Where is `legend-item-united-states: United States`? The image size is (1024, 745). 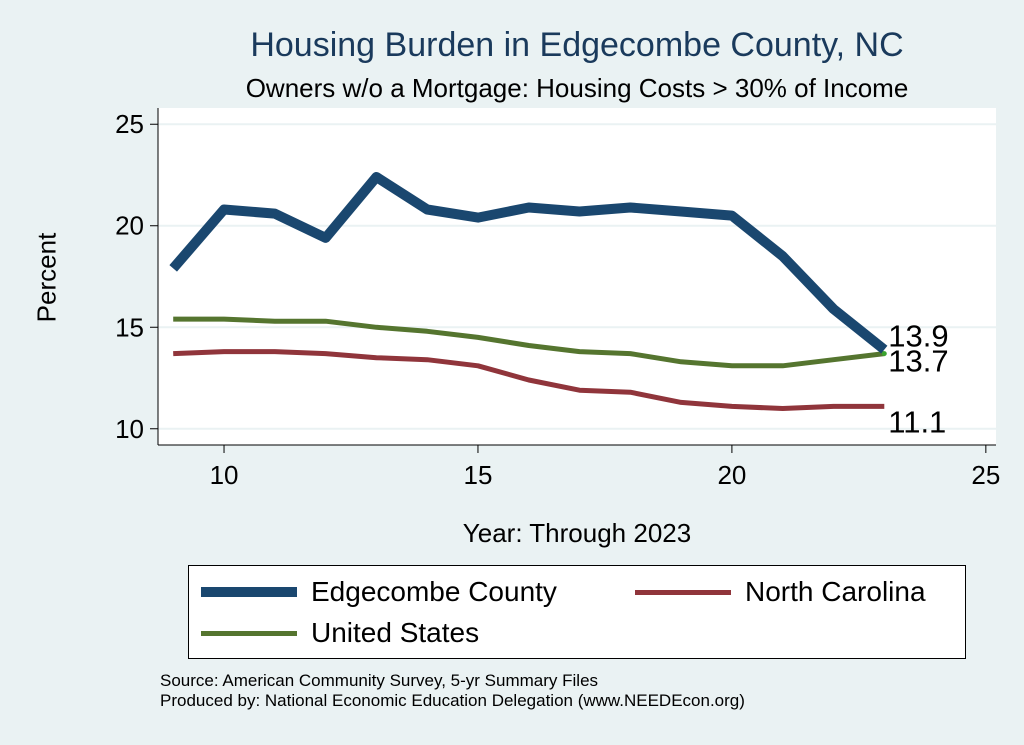
legend-item-united-states: United States is located at coordinates (340, 633).